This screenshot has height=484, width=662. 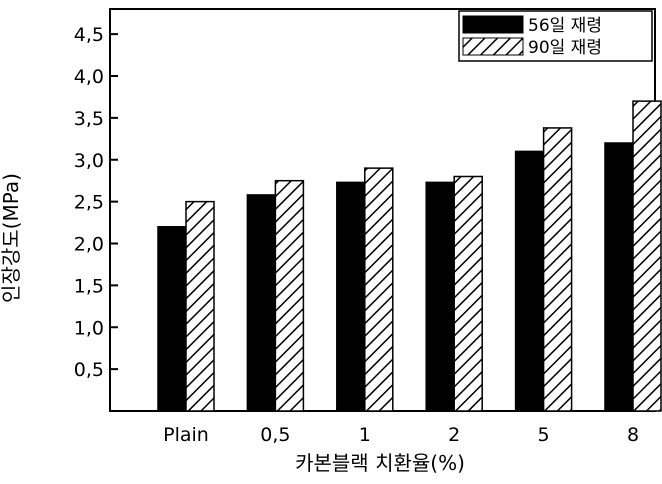 I want to click on x-axis-label: 카본블랙 치환율(%), so click(x=380, y=463).